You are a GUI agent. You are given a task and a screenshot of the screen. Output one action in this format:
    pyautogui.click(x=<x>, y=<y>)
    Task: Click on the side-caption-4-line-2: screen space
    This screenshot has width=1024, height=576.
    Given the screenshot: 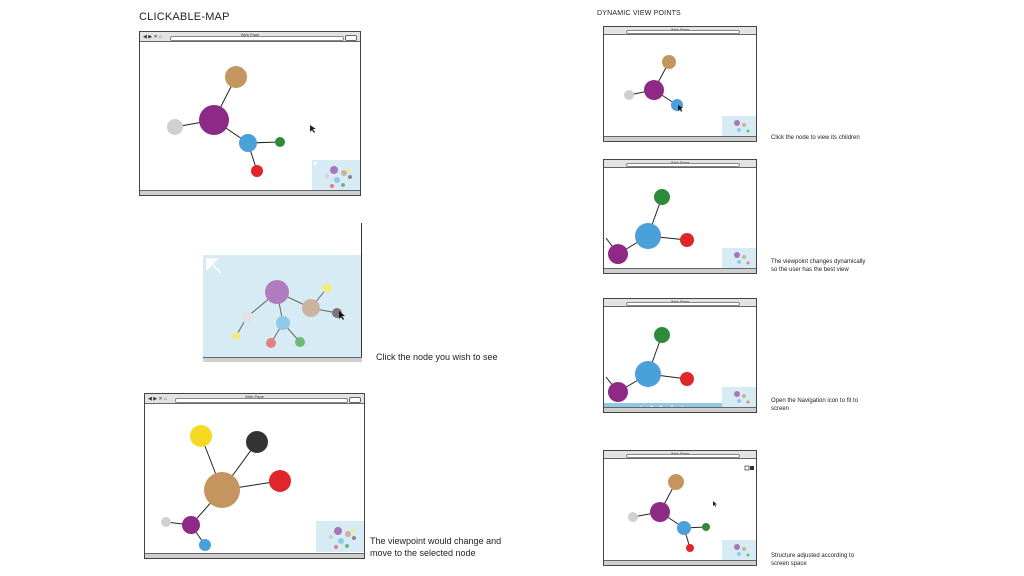 What is the action you would take?
    pyautogui.click(x=789, y=564)
    